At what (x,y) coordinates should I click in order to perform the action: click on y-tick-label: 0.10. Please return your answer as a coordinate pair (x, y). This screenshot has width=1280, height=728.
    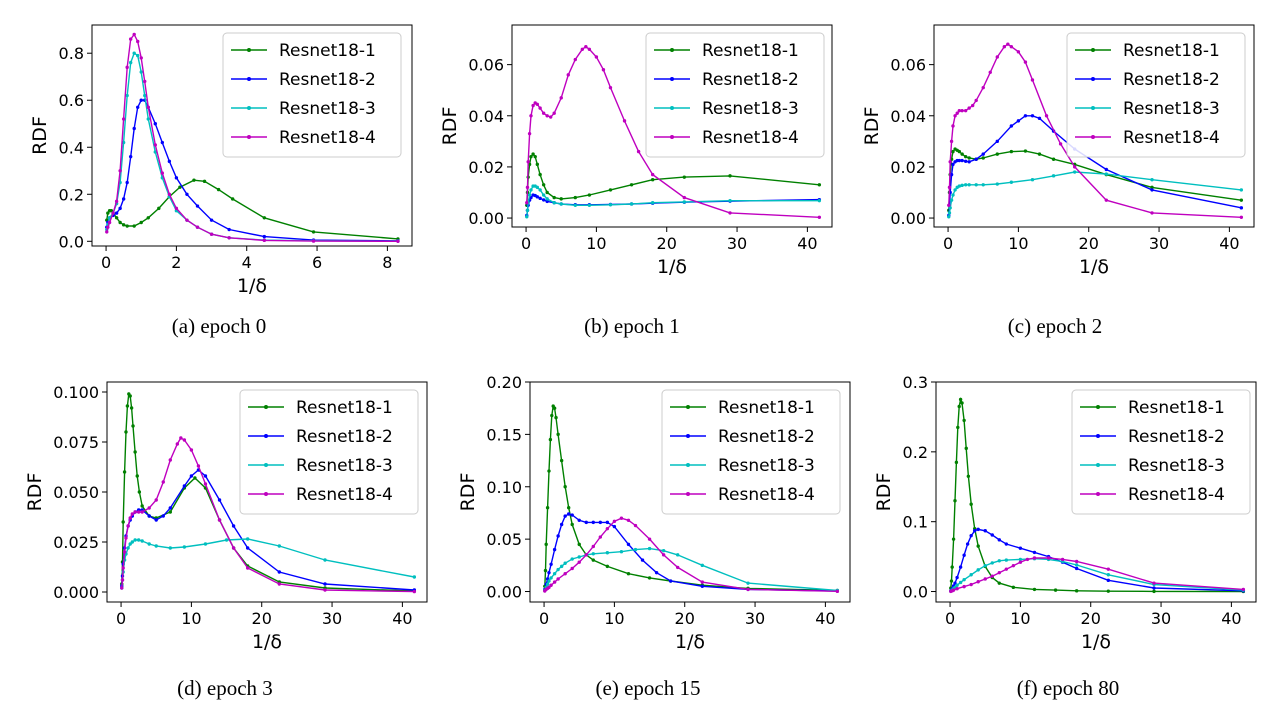
    Looking at the image, I should click on (504, 487).